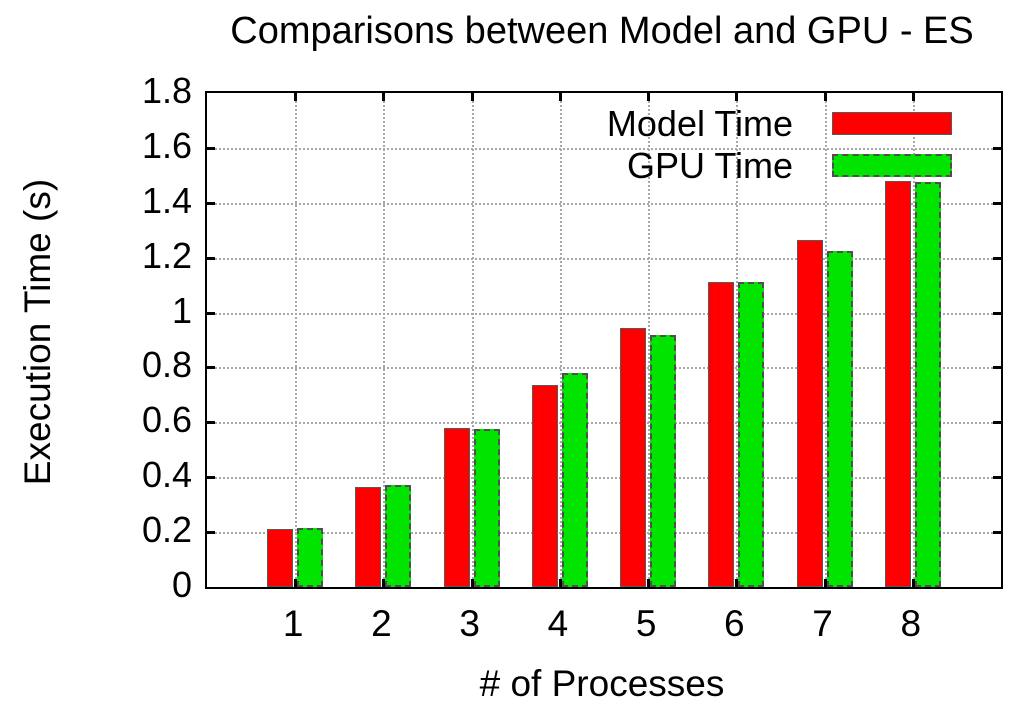 The height and width of the screenshot is (714, 1024). I want to click on x-tick-label: 5, so click(646, 623).